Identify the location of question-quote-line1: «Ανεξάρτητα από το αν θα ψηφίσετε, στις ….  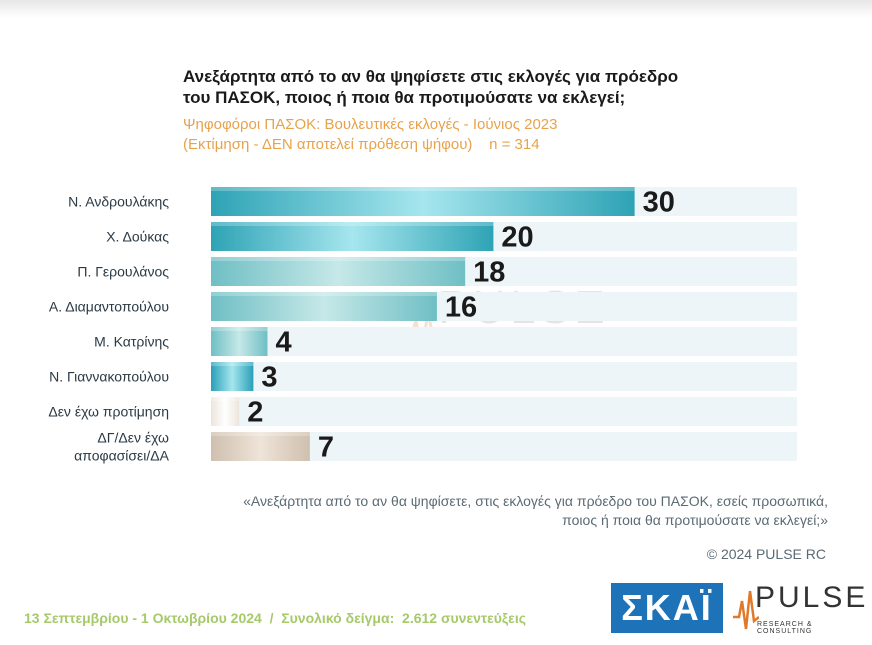
(535, 501).